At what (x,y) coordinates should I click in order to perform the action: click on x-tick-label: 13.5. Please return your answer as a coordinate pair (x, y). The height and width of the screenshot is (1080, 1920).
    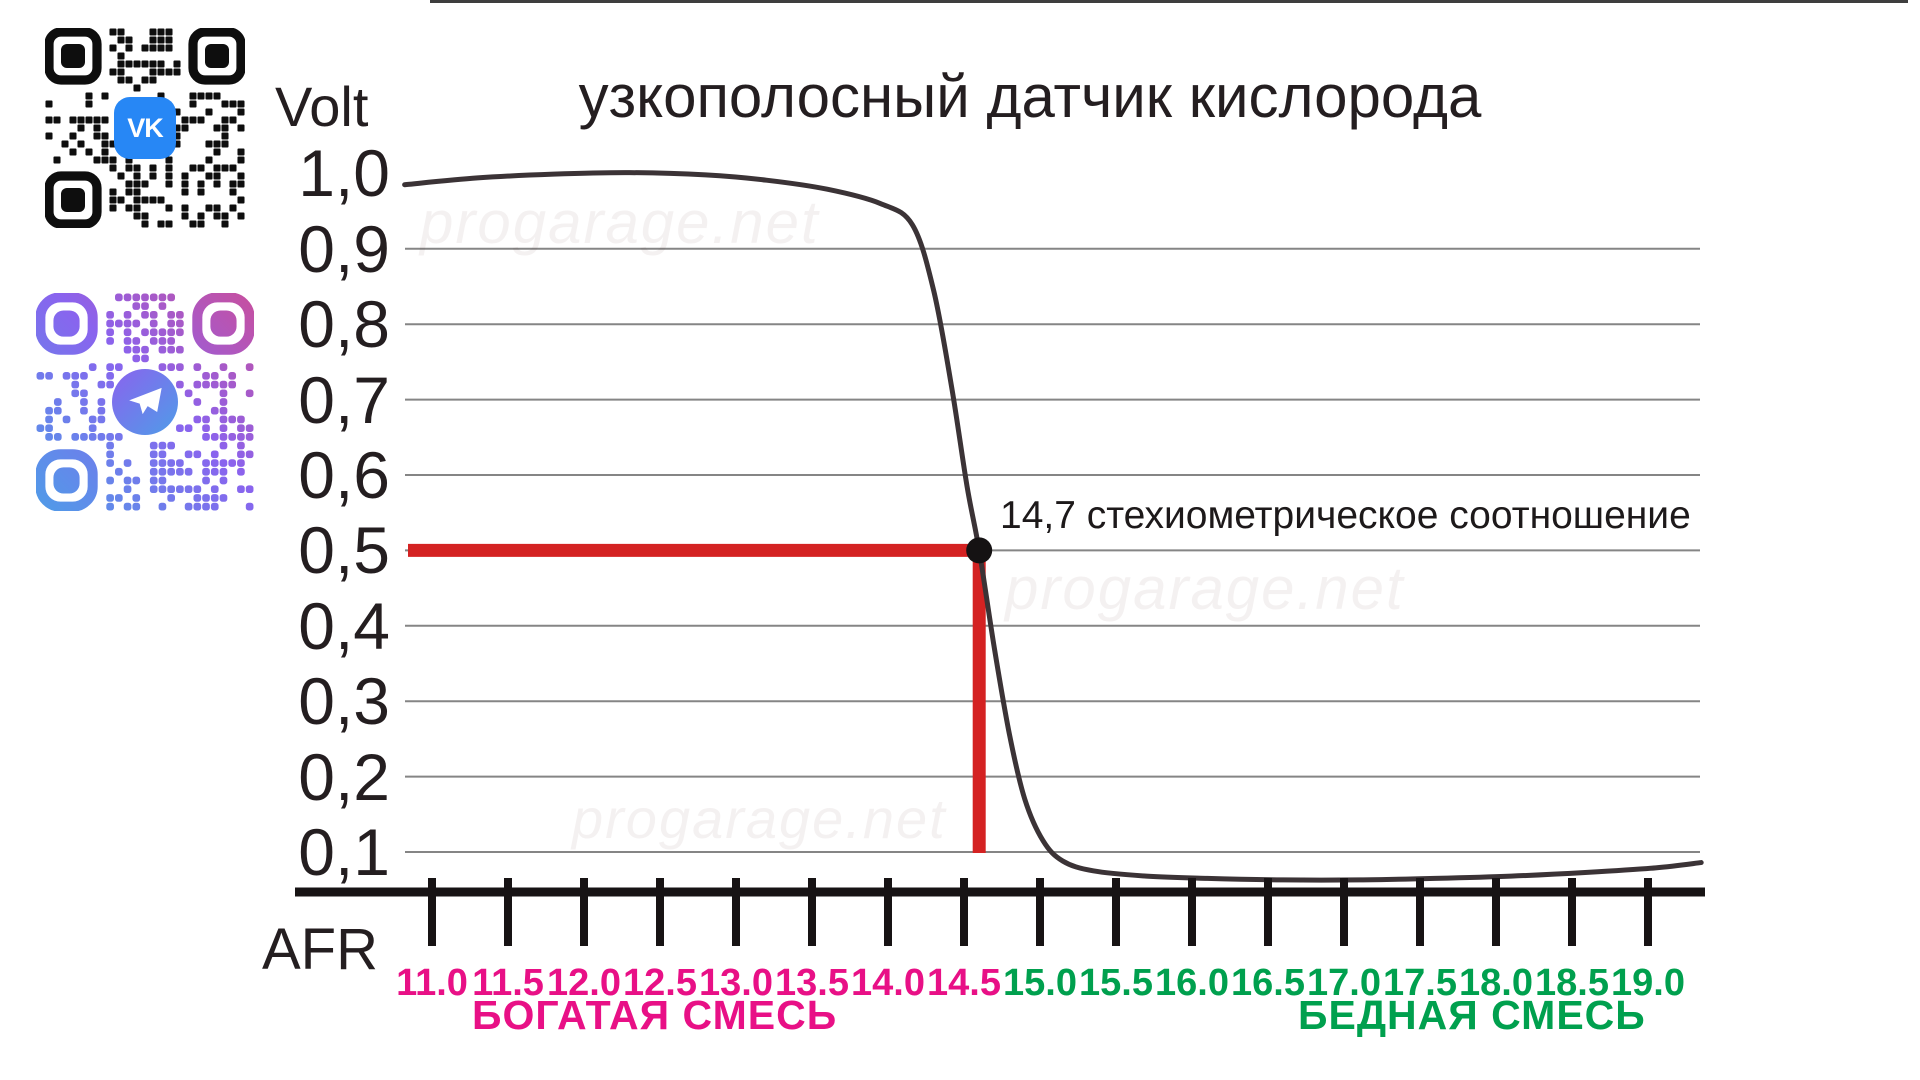
    Looking at the image, I should click on (812, 983).